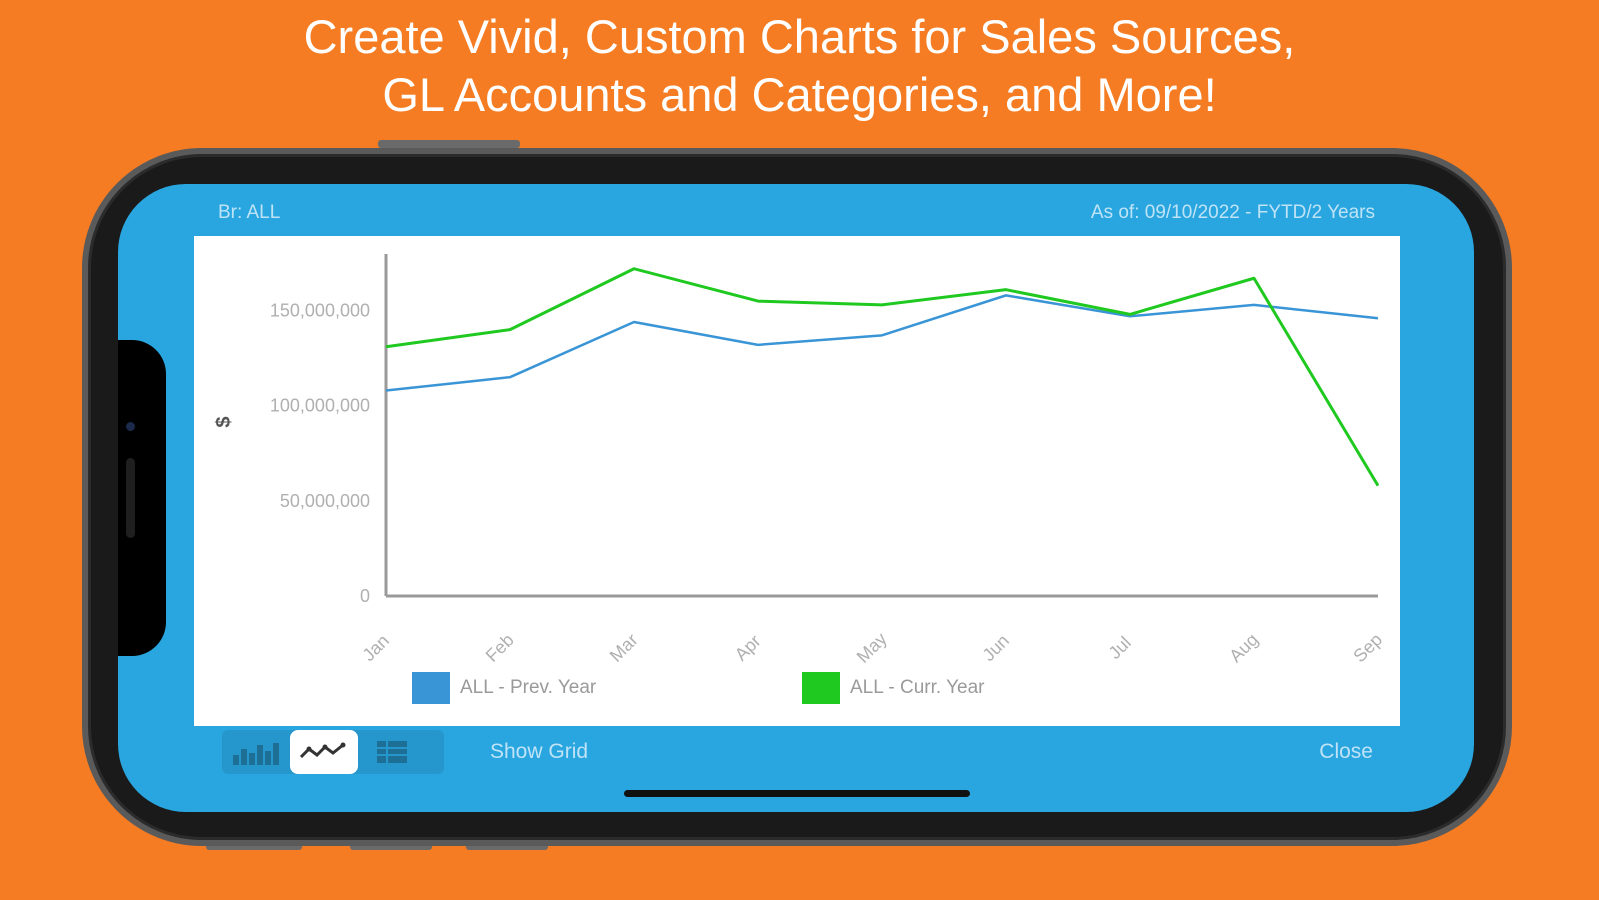  What do you see at coordinates (325, 501) in the screenshot?
I see `y-tick-label: 50,000,000` at bounding box center [325, 501].